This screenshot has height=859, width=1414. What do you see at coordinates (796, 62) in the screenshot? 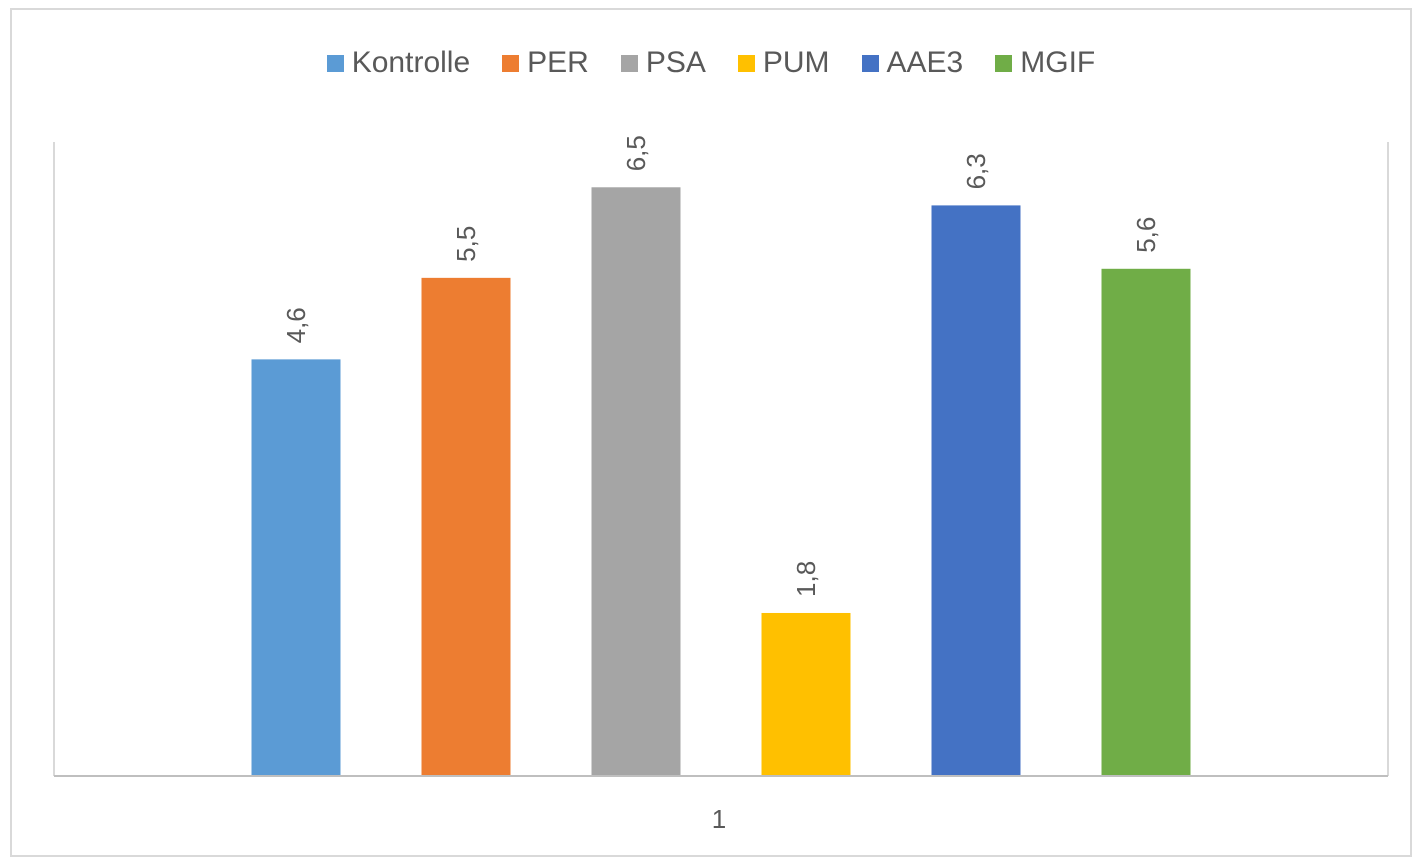
I see `legend-label: PUM` at bounding box center [796, 62].